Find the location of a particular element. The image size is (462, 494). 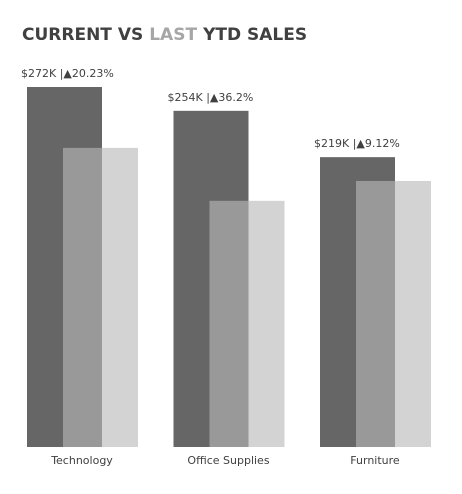

data-label: $219K |▲9.12% is located at coordinates (357, 143).